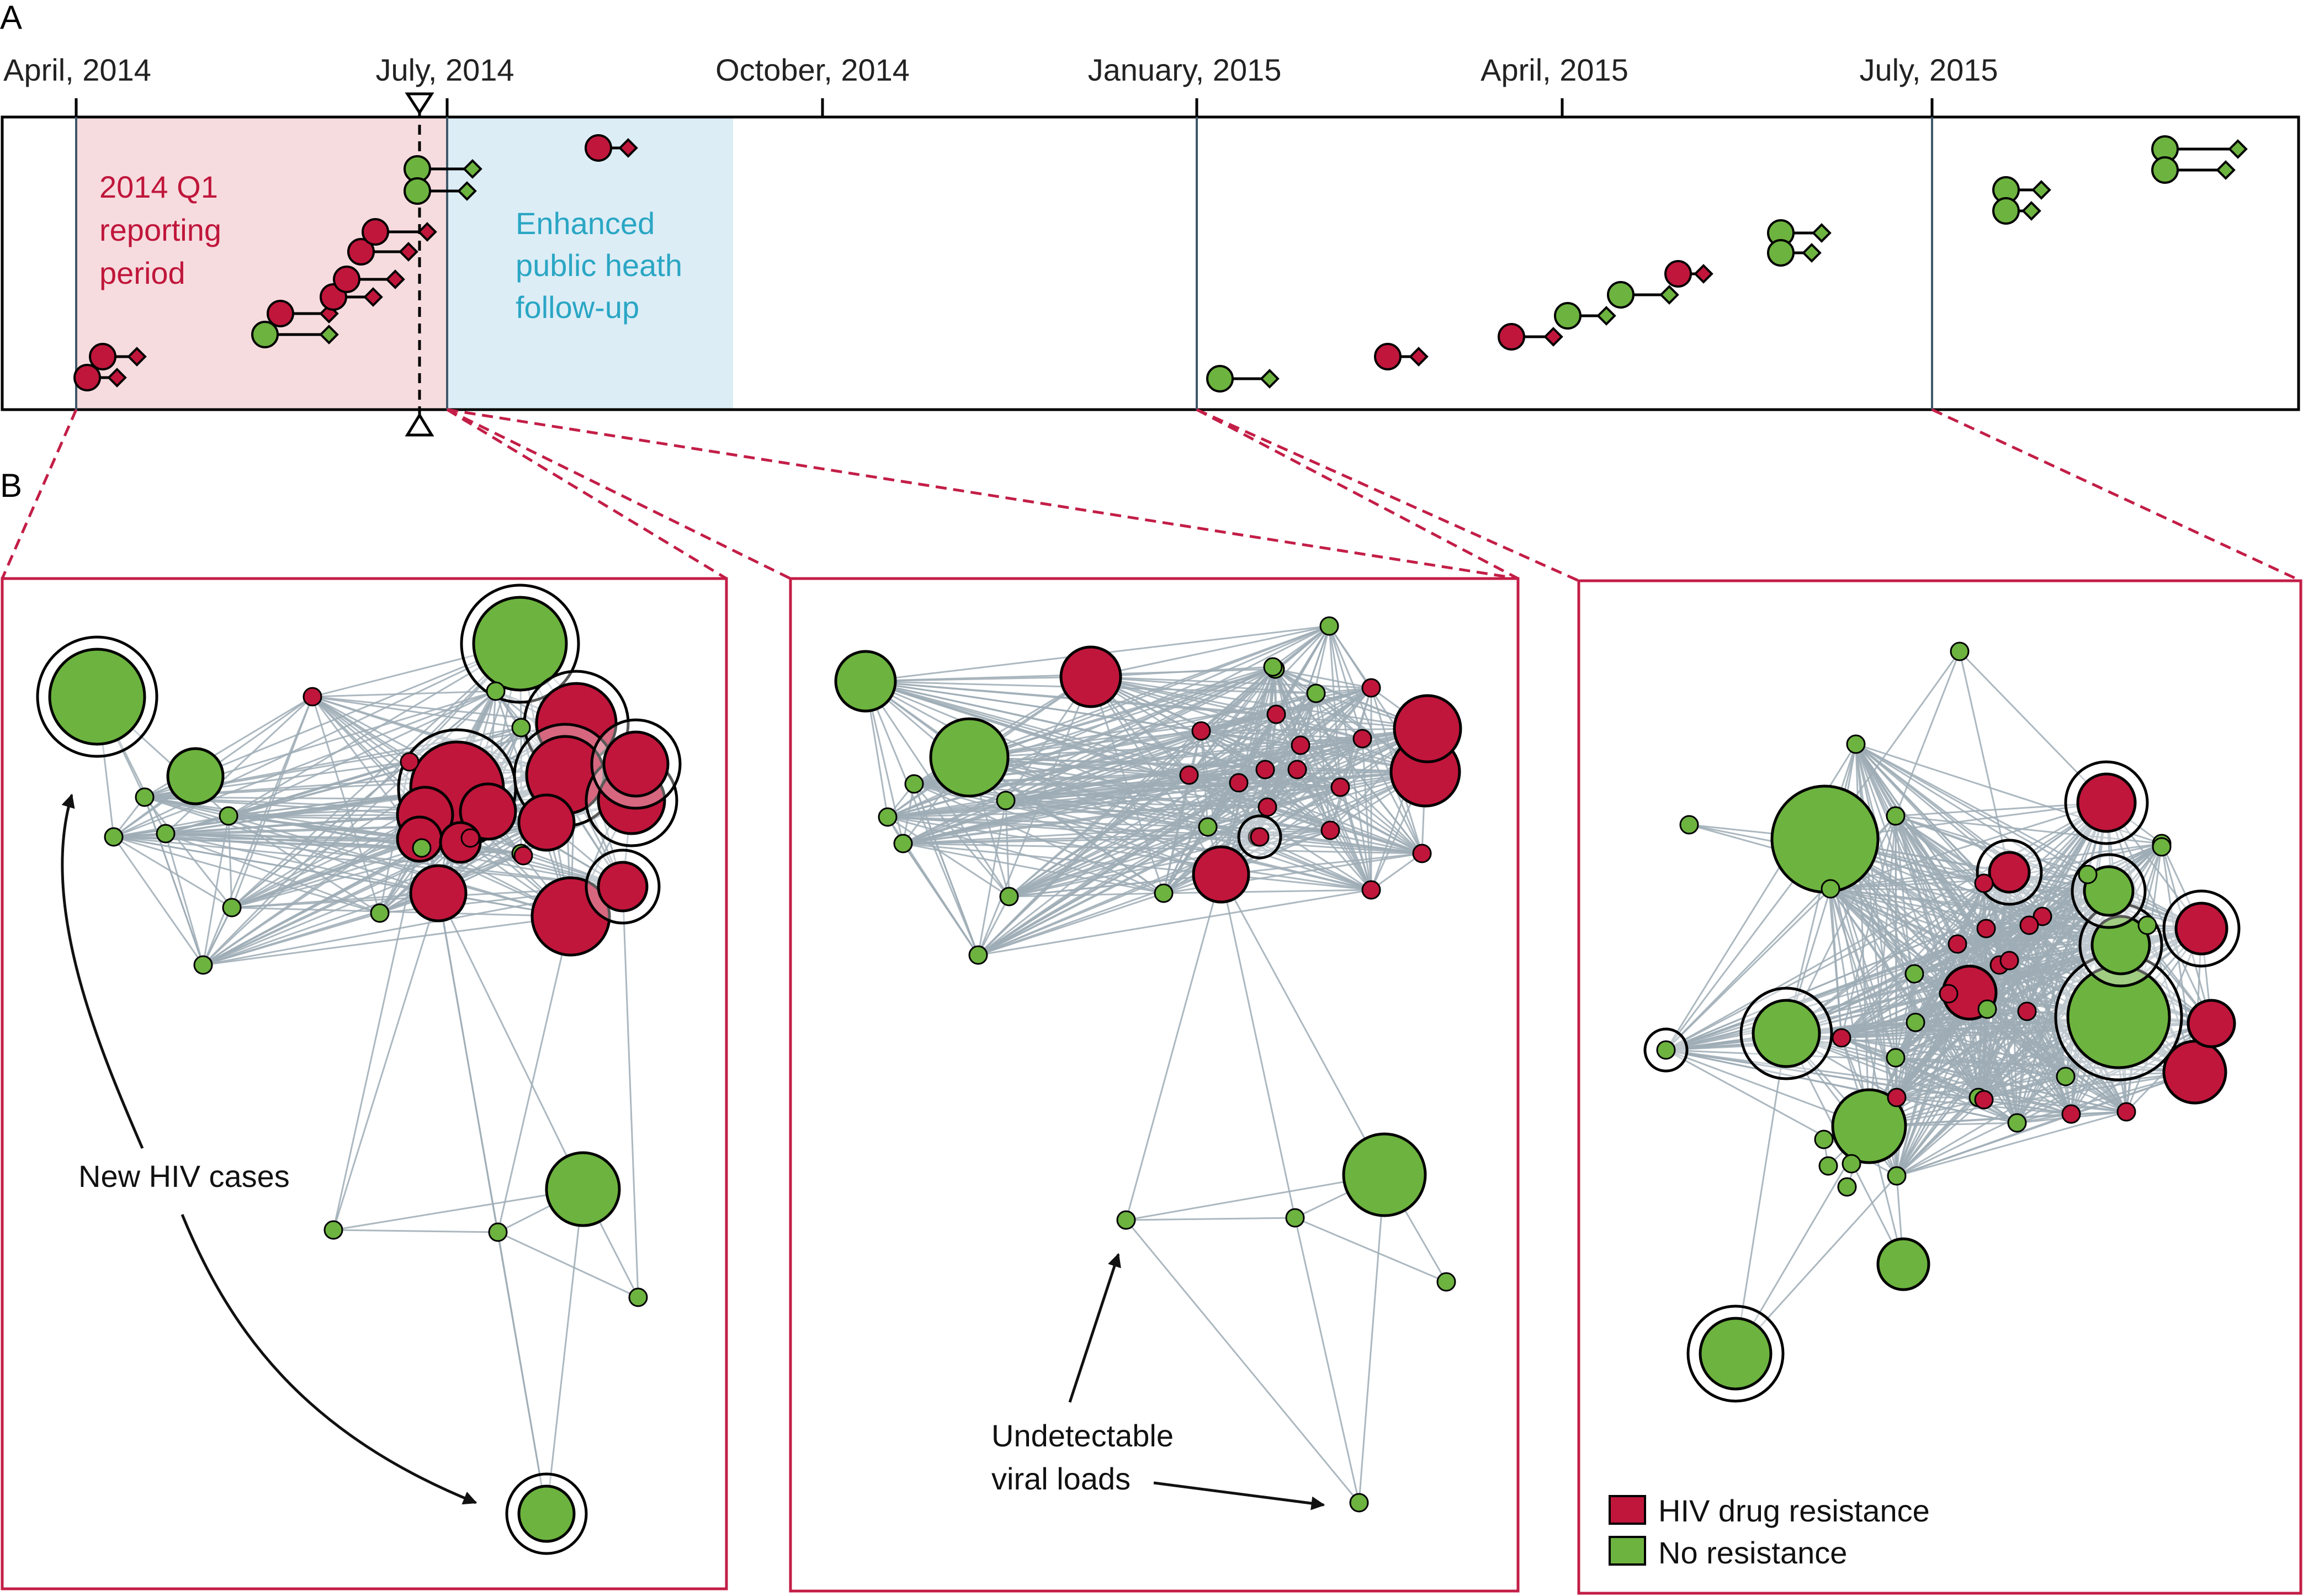 The height and width of the screenshot is (1596, 2303). I want to click on legend-no-resistance-swatch, so click(1627, 1551).